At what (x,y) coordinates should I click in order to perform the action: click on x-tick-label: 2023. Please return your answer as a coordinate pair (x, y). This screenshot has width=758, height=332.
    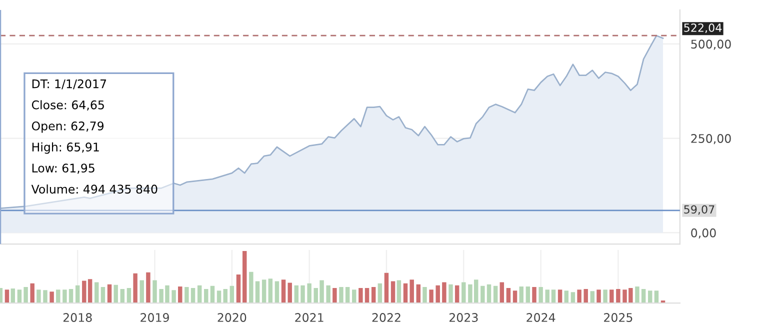
    Looking at the image, I should click on (463, 317).